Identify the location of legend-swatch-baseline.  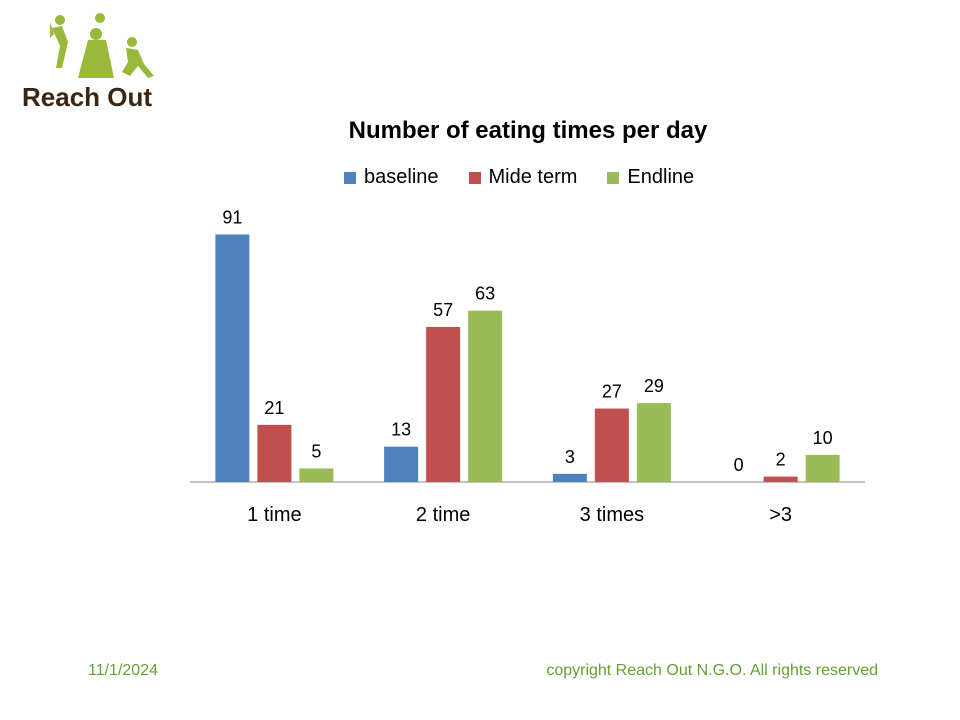
(350, 177).